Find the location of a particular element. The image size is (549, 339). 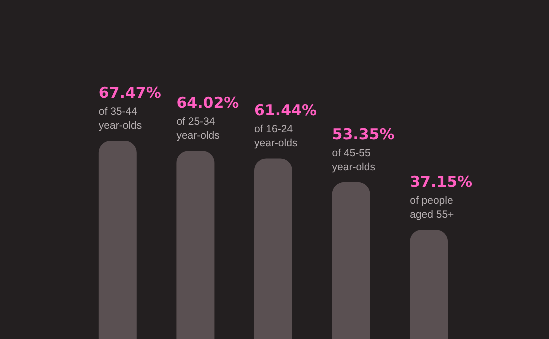

x-tick-label: of 16-24 year-olds is located at coordinates (276, 137).